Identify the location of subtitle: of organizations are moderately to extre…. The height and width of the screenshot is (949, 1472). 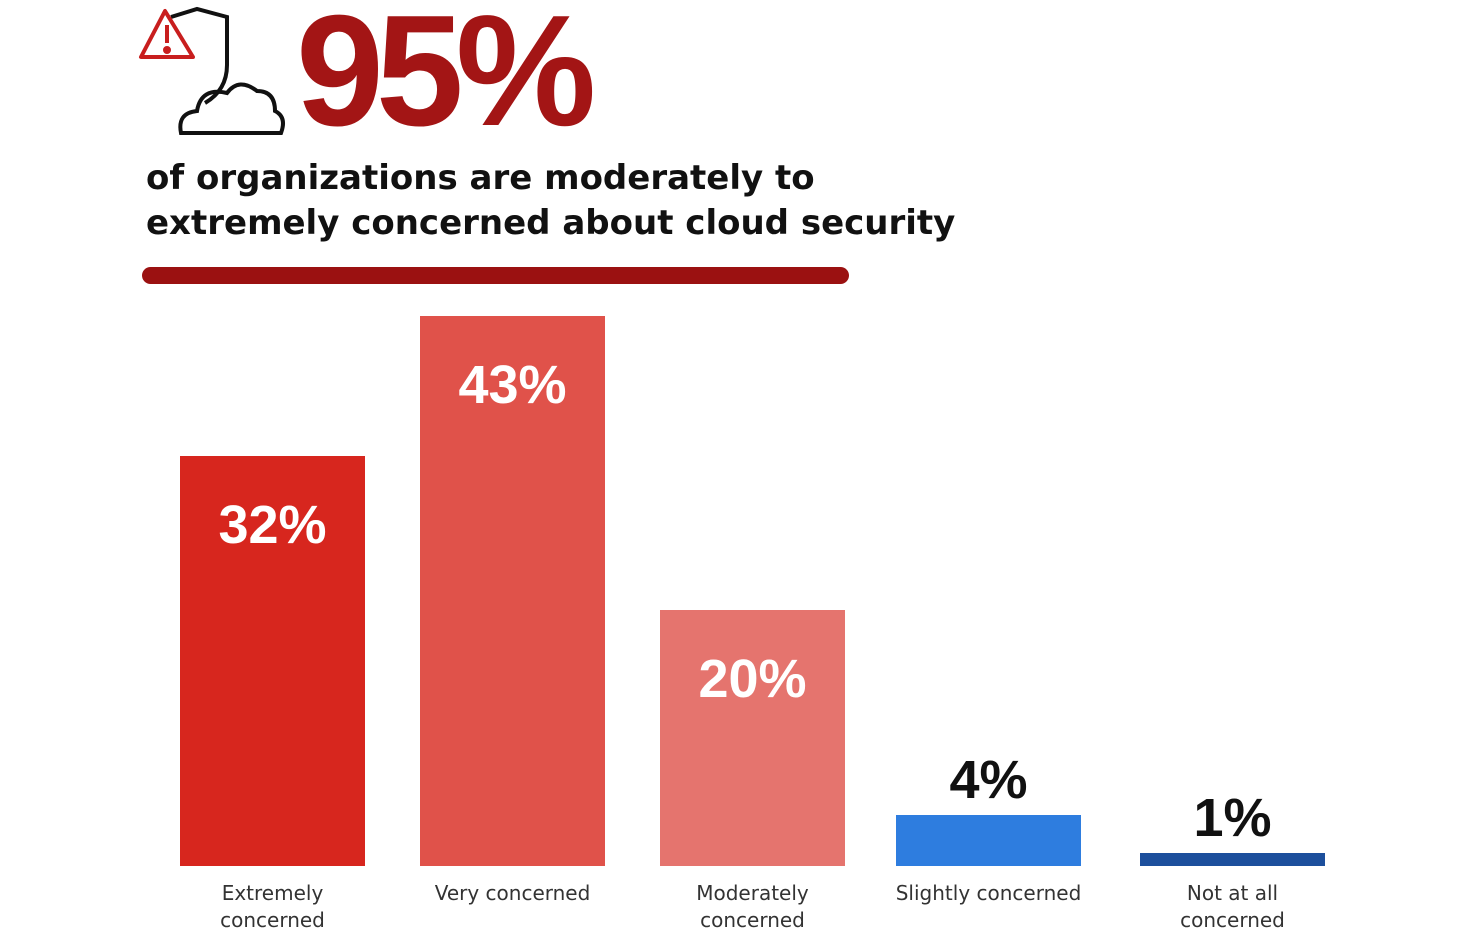
(551, 200).